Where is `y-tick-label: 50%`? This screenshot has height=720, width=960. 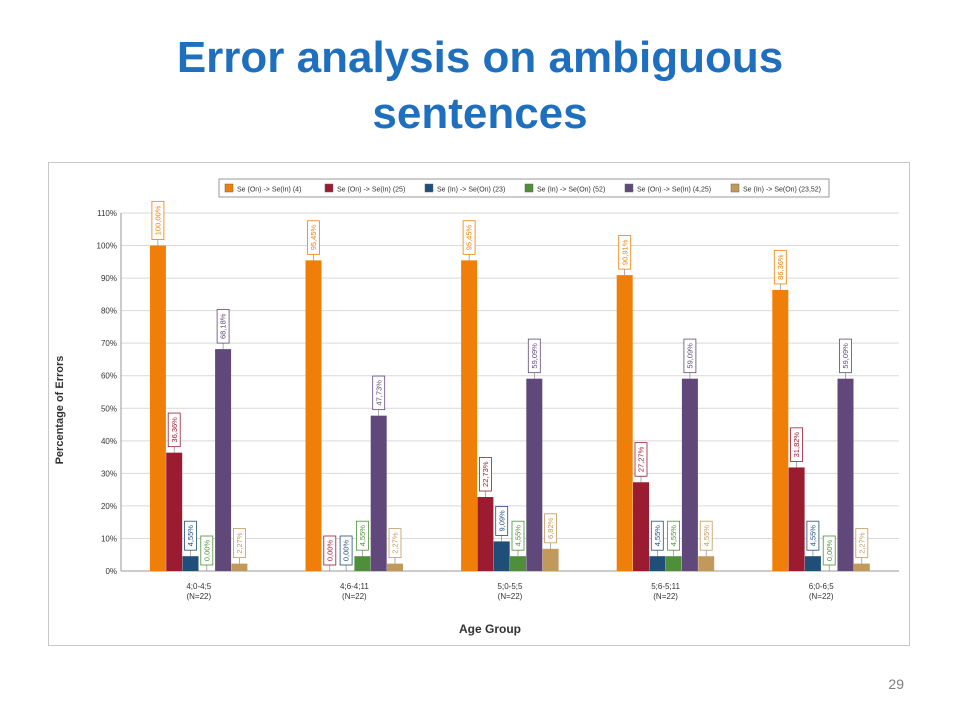 y-tick-label: 50% is located at coordinates (109, 408).